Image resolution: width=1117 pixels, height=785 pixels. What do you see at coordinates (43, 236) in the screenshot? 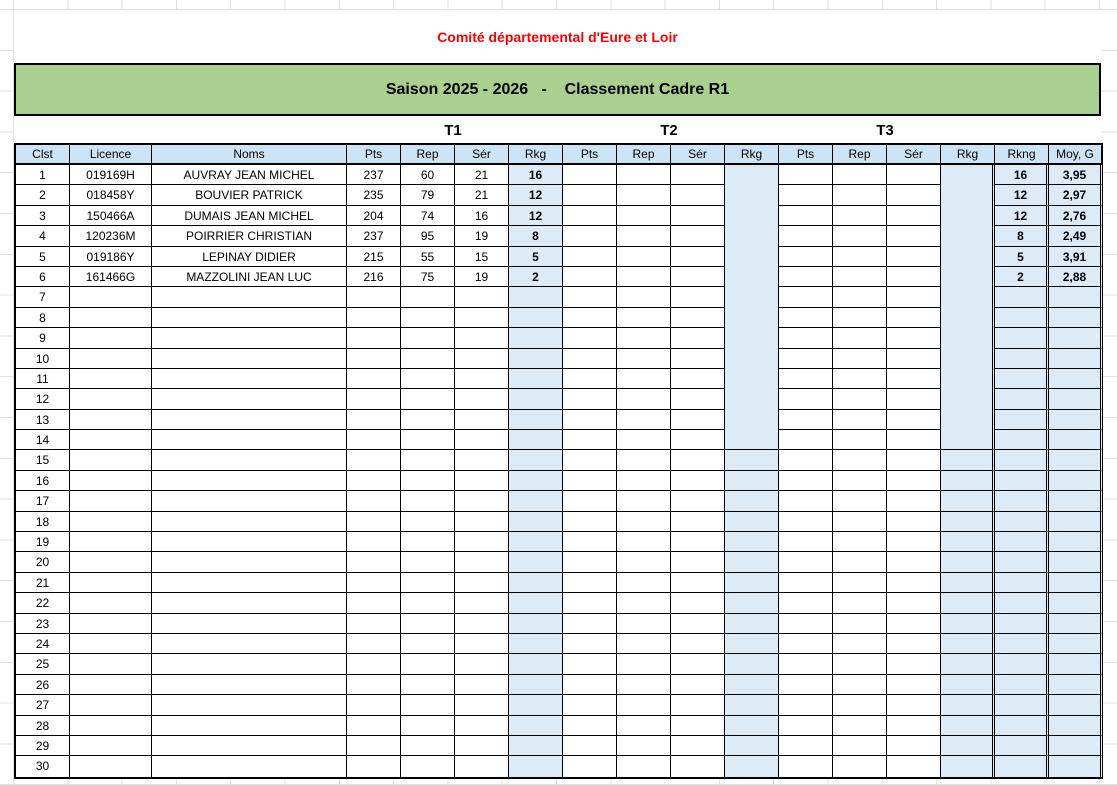
I see `row-number-cell: 4` at bounding box center [43, 236].